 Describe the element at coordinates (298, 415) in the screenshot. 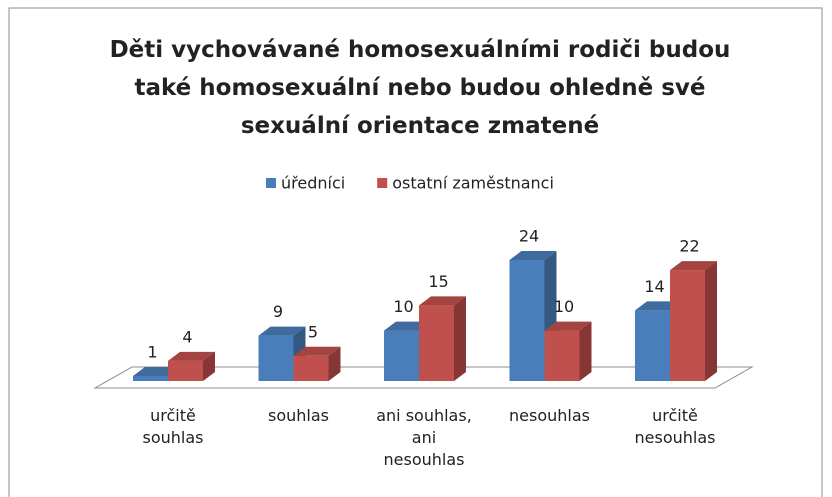

I see `x-tick-label: souhlas` at that location.